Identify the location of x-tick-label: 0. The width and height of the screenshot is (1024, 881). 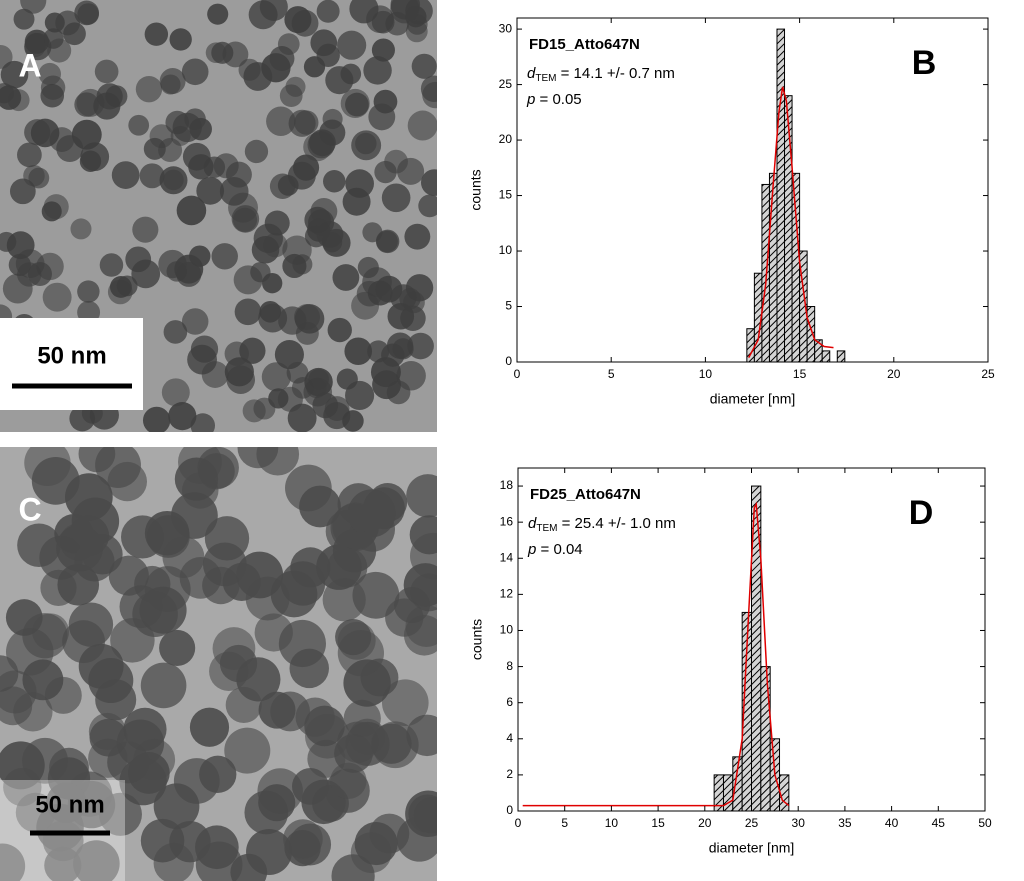
(517, 374).